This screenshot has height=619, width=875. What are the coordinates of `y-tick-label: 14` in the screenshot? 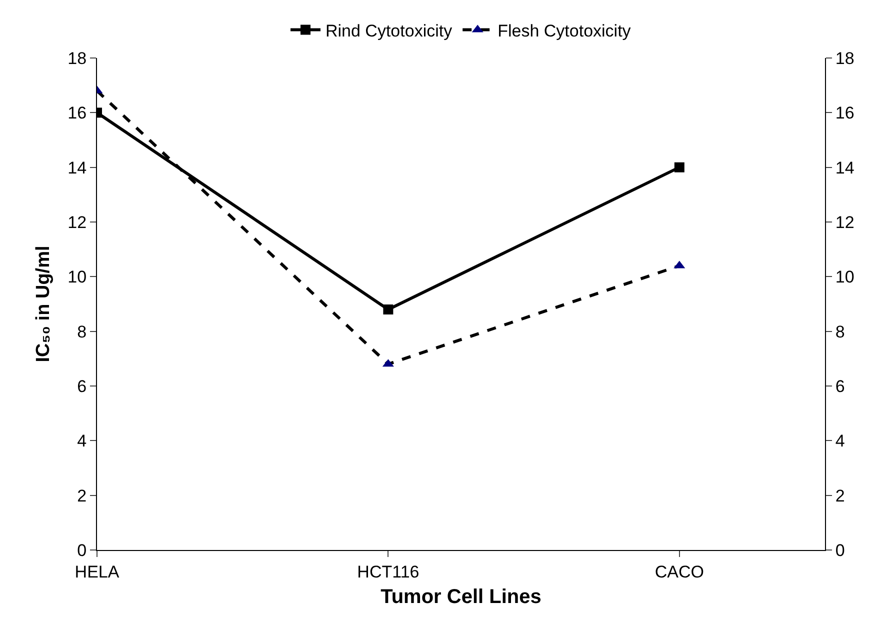 It's located at (77, 168).